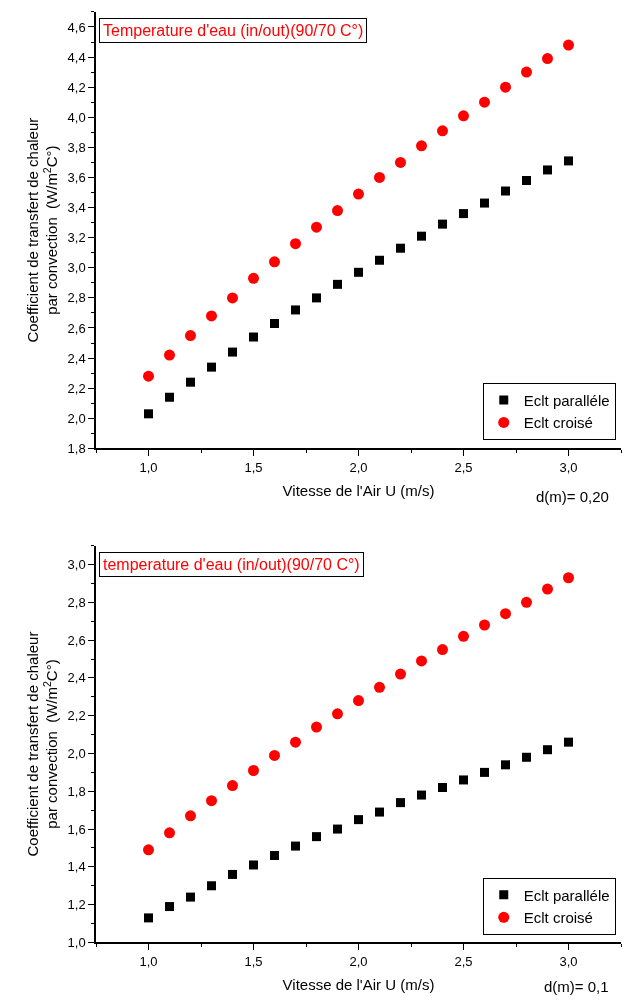 The image size is (626, 1007). What do you see at coordinates (76, 418) in the screenshot?
I see `y-tick-label: 2,0` at bounding box center [76, 418].